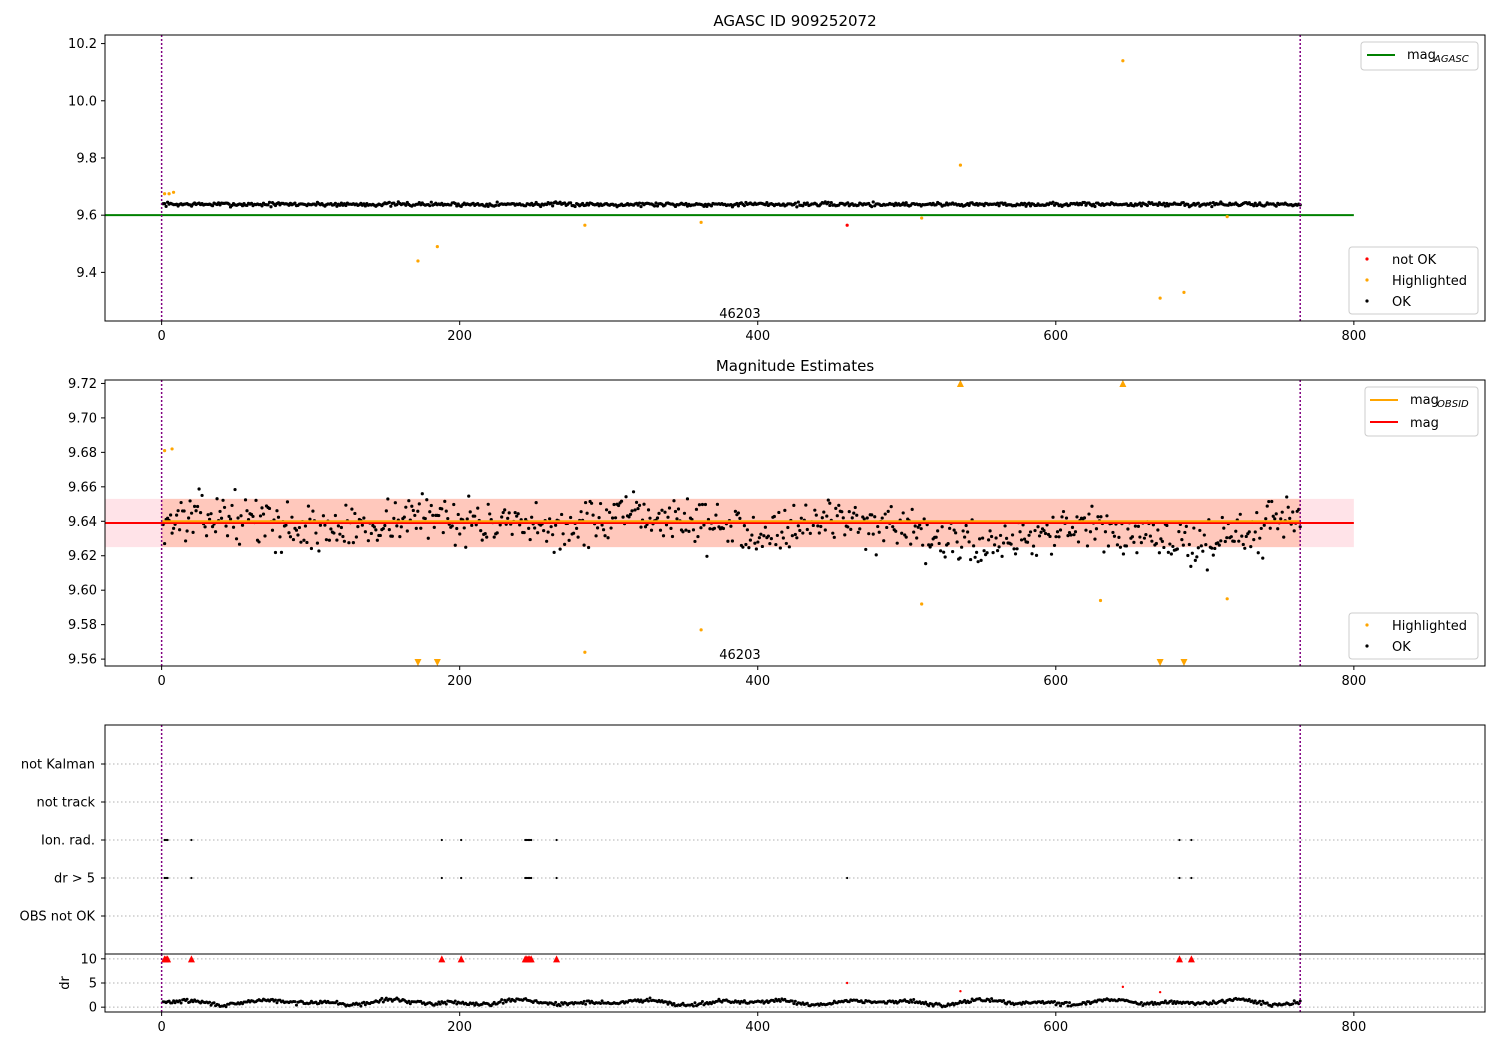 The image size is (1500, 1050). I want to click on y-axis-label-dr: dr, so click(65, 983).